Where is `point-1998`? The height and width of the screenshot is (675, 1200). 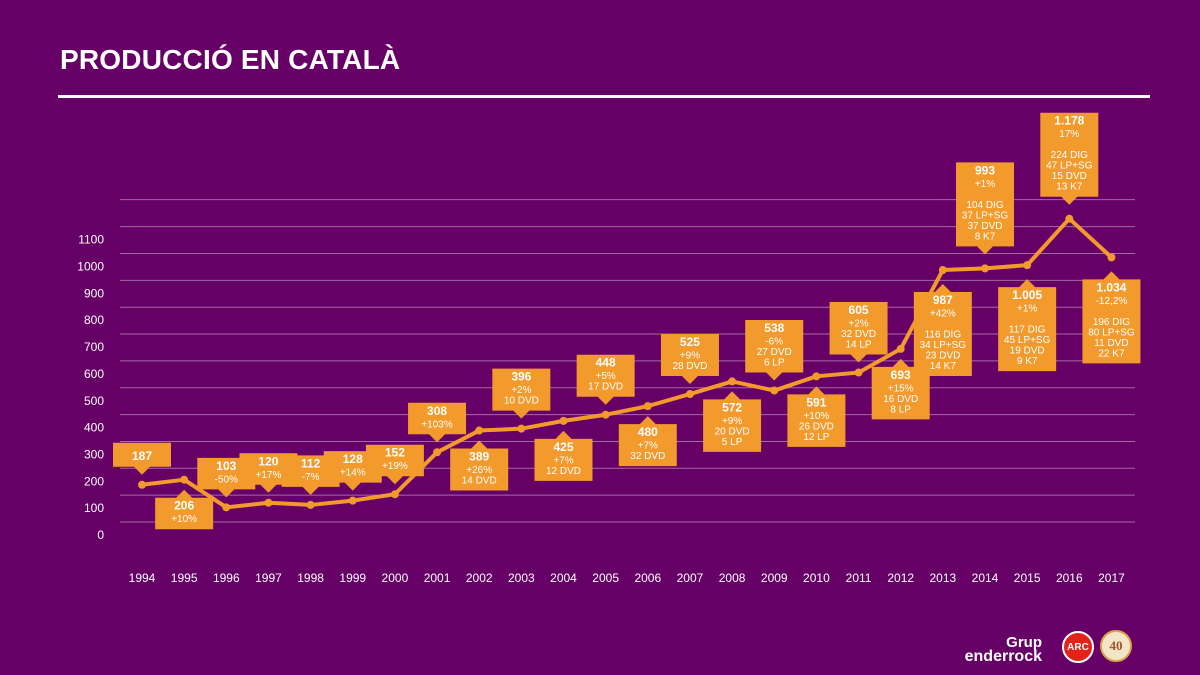 point-1998 is located at coordinates (310, 504).